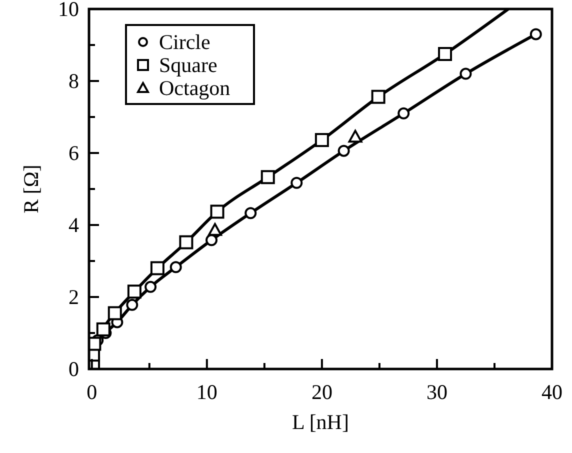 This screenshot has height=453, width=572. Describe the element at coordinates (320, 422) in the screenshot. I see `x-axis-title: L [nH]` at that location.